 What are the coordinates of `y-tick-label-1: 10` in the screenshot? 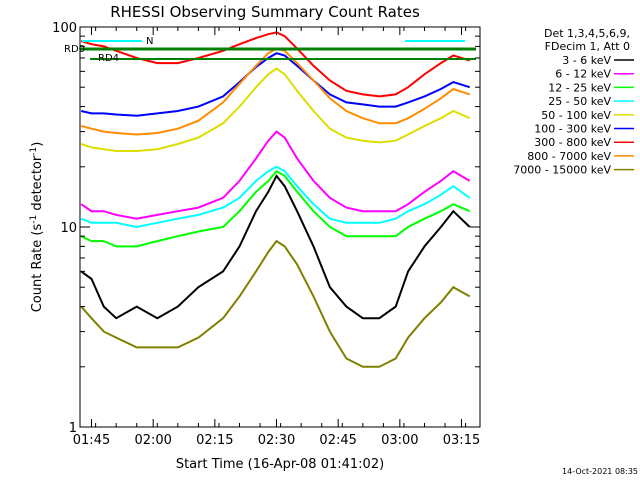 It's located at (68, 228).